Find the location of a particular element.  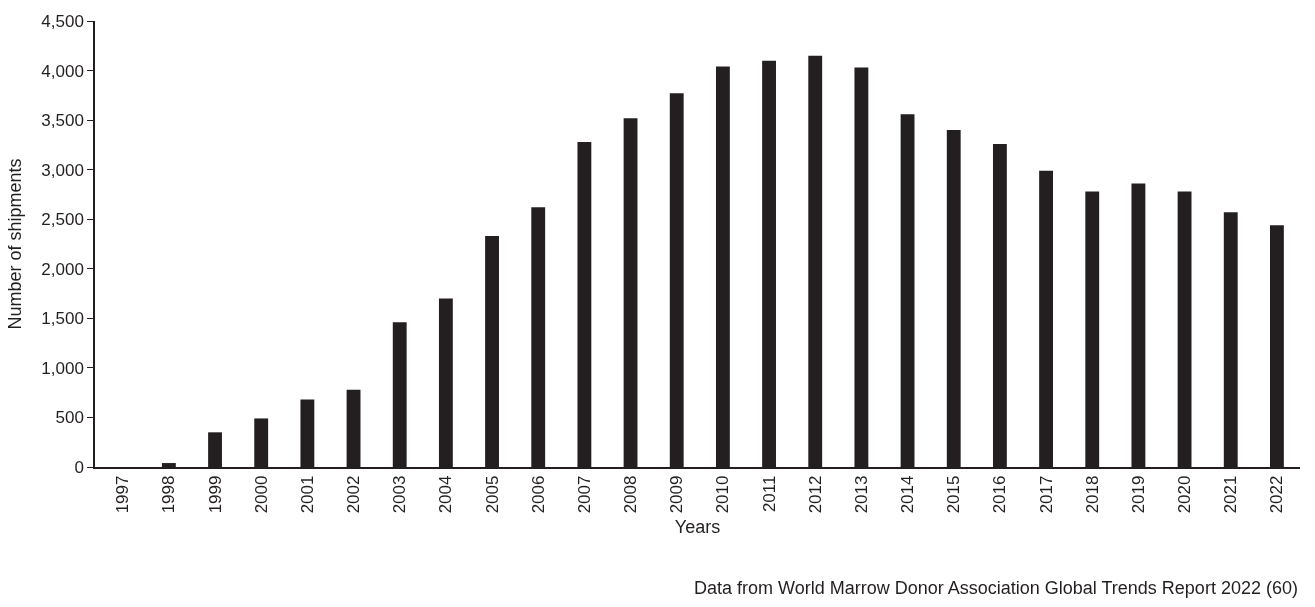

x-tick-label: 2014 is located at coordinates (908, 494).